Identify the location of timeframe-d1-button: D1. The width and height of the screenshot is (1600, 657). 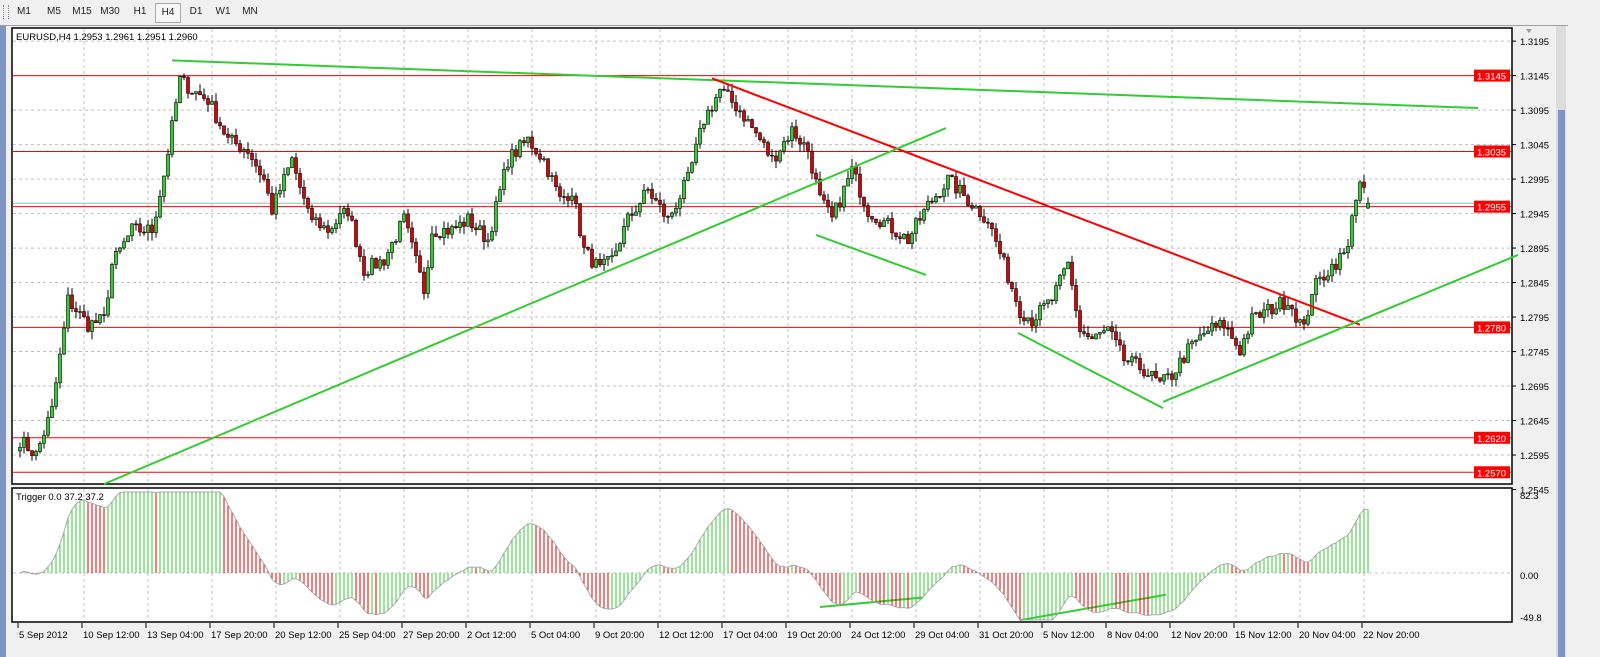
(196, 11).